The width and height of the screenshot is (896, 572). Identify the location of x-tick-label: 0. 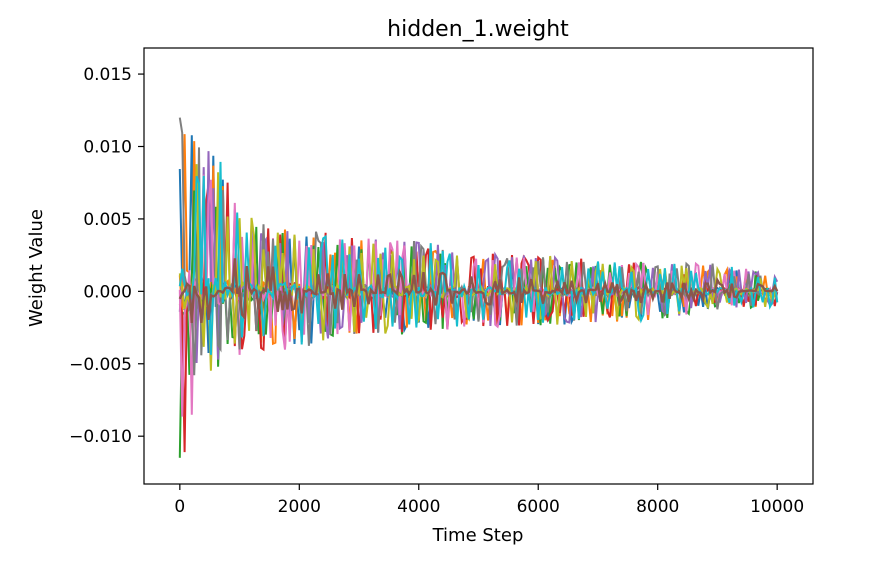
(179, 507).